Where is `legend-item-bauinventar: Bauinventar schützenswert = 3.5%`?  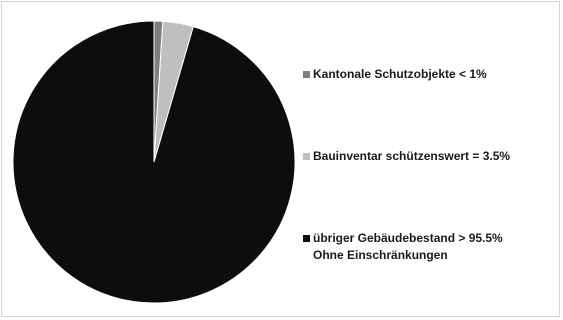
legend-item-bauinventar: Bauinventar schützenswert = 3.5% is located at coordinates (406, 156).